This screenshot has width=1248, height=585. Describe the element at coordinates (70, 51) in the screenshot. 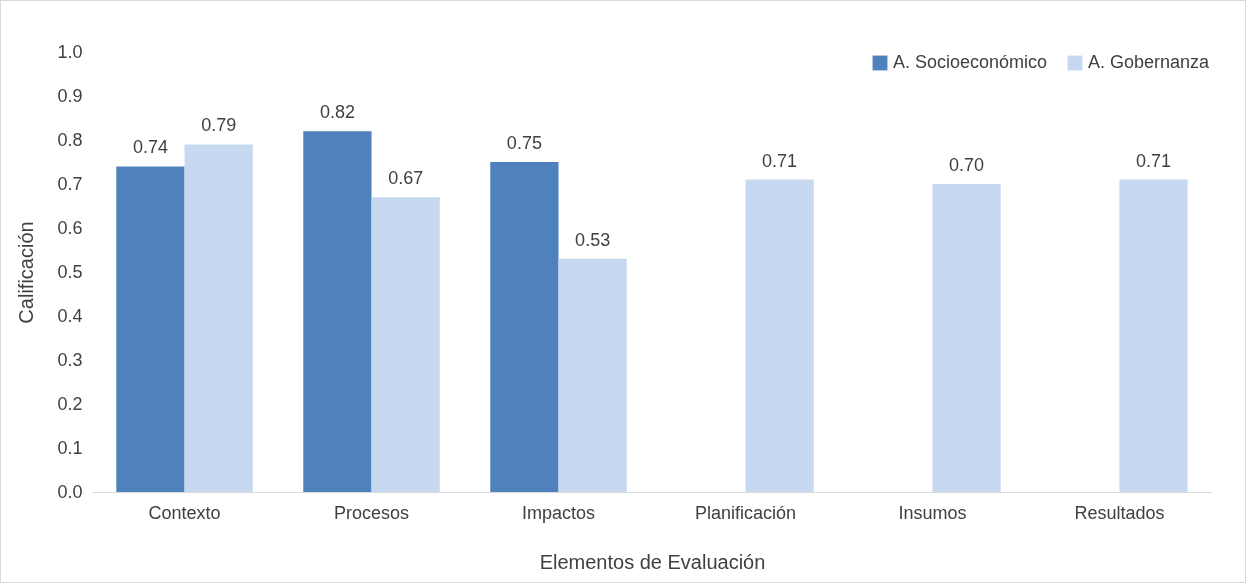

I see `y-tick-label: 1.0` at that location.